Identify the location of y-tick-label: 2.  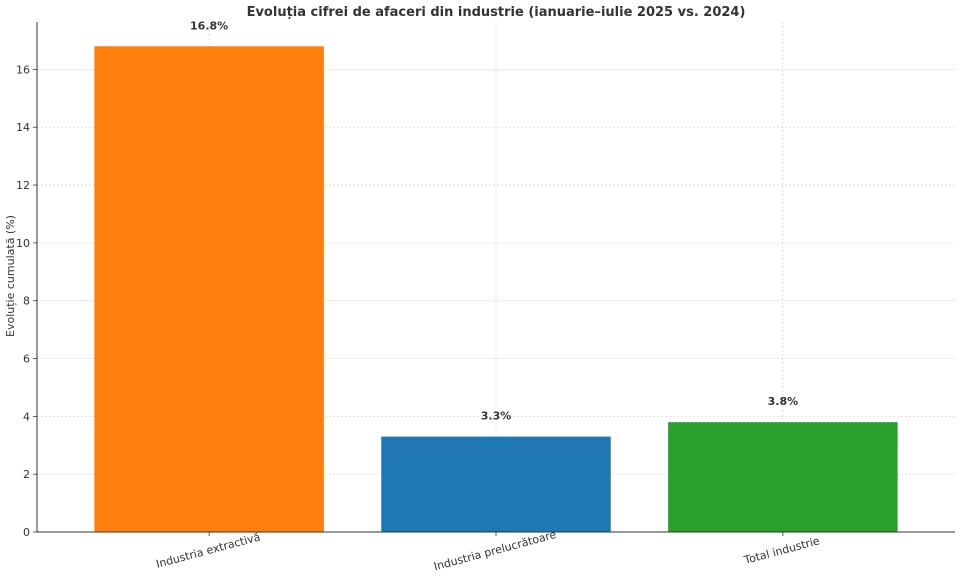
(26, 474).